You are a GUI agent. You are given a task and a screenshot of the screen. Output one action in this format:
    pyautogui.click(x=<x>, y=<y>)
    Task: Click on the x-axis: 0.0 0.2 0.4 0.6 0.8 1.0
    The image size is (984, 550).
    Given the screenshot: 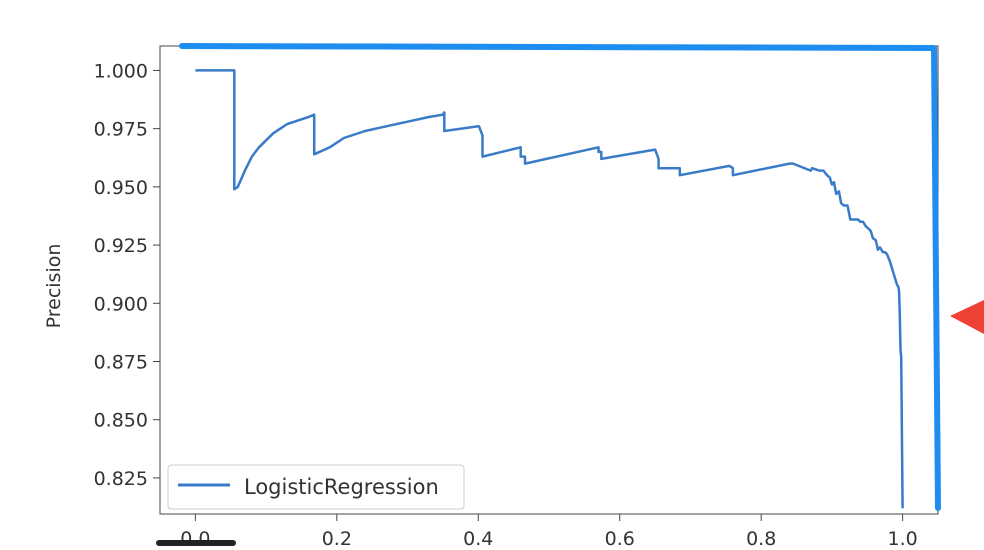 What is the action you would take?
    pyautogui.click(x=549, y=532)
    